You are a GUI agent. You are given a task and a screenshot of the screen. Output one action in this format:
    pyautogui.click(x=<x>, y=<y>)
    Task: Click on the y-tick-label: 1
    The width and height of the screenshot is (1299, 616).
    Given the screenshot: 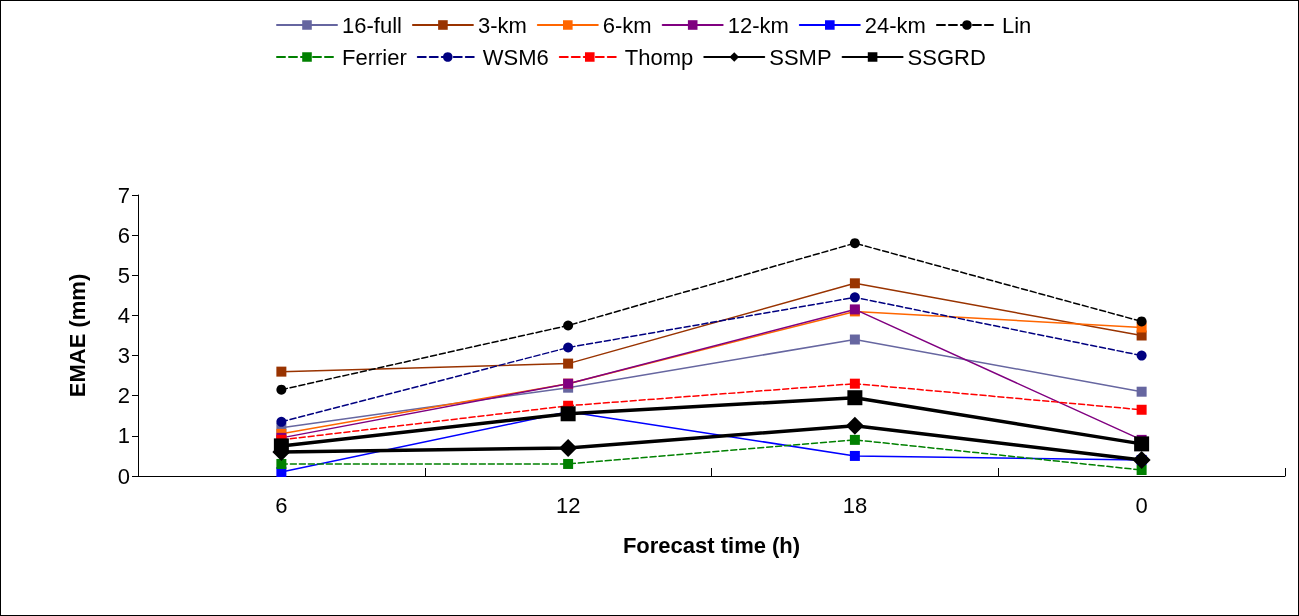 What is the action you would take?
    pyautogui.click(x=123, y=436)
    